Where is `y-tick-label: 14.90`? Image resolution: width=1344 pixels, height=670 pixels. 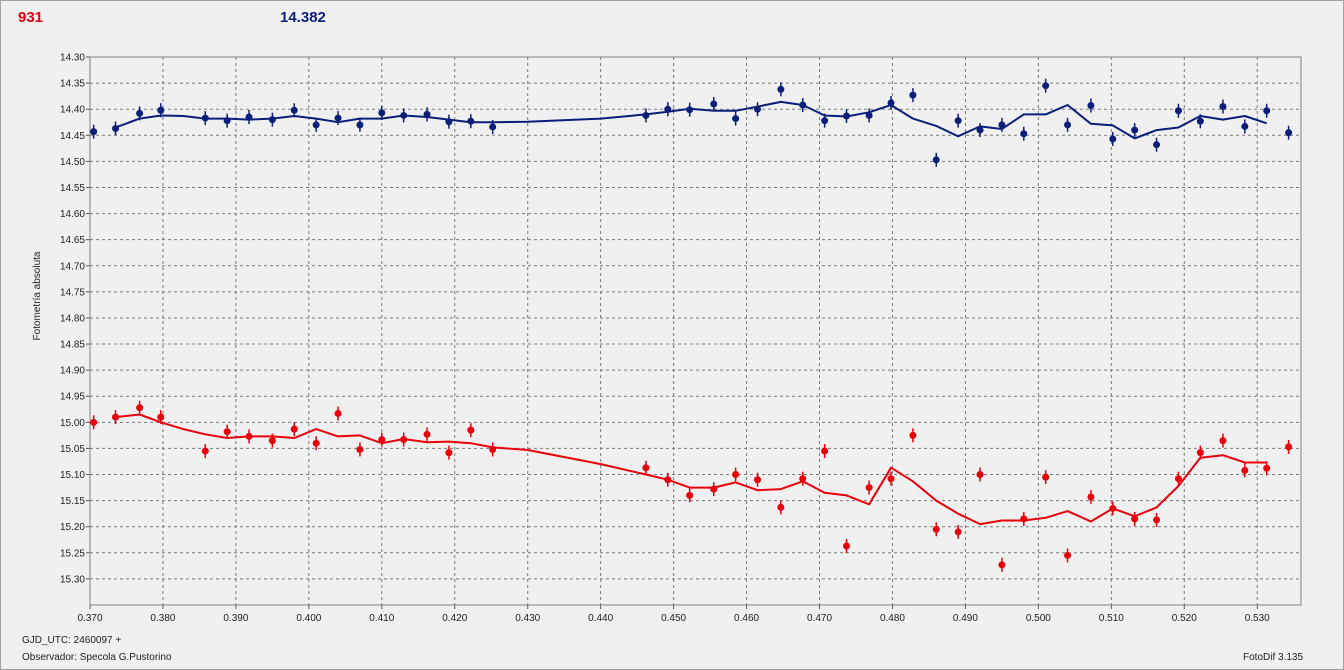
y-tick-label: 14.90 is located at coordinates (72, 371).